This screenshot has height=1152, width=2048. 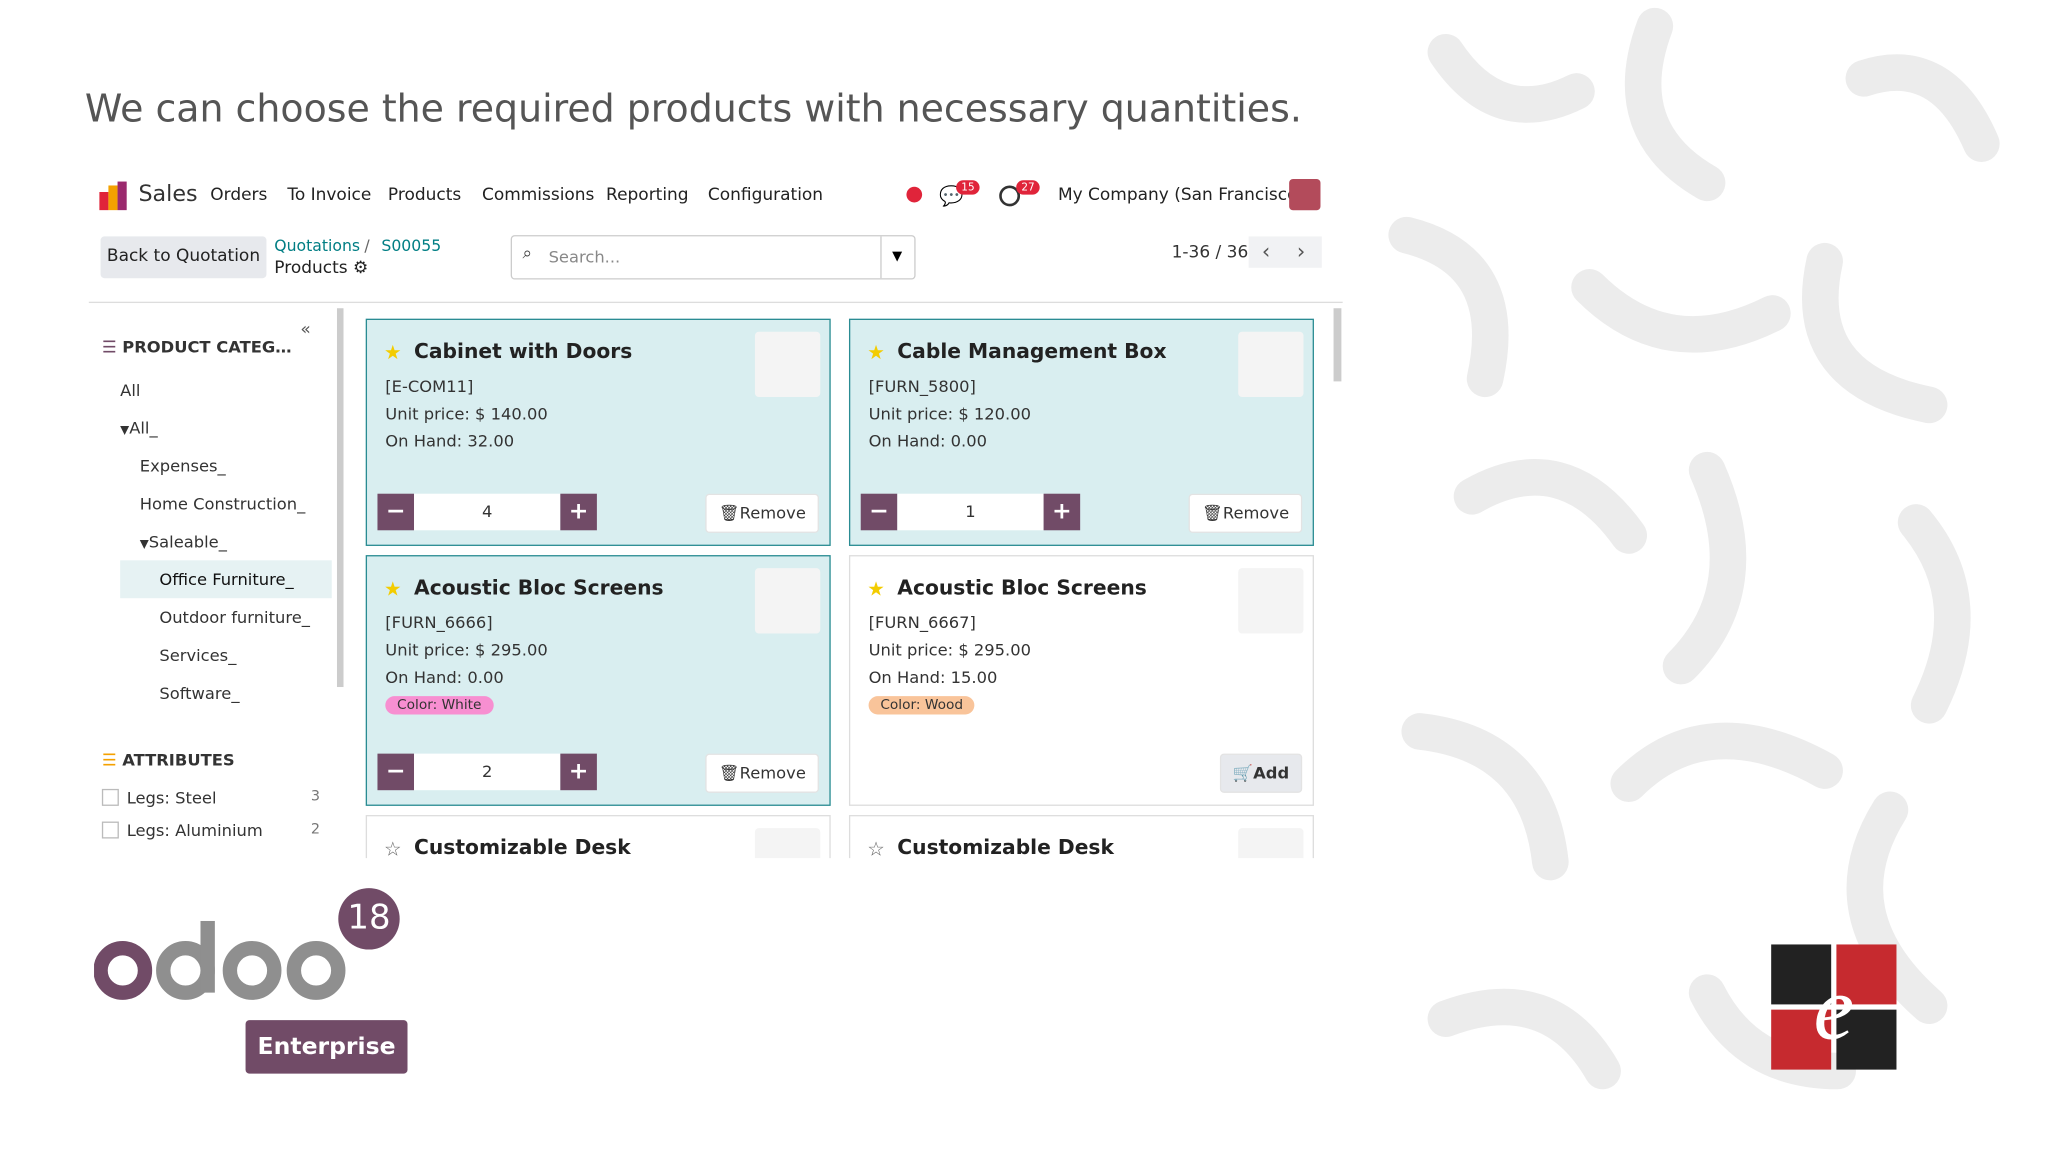 What do you see at coordinates (921, 705) in the screenshot?
I see `product-tag: Color: Wood` at bounding box center [921, 705].